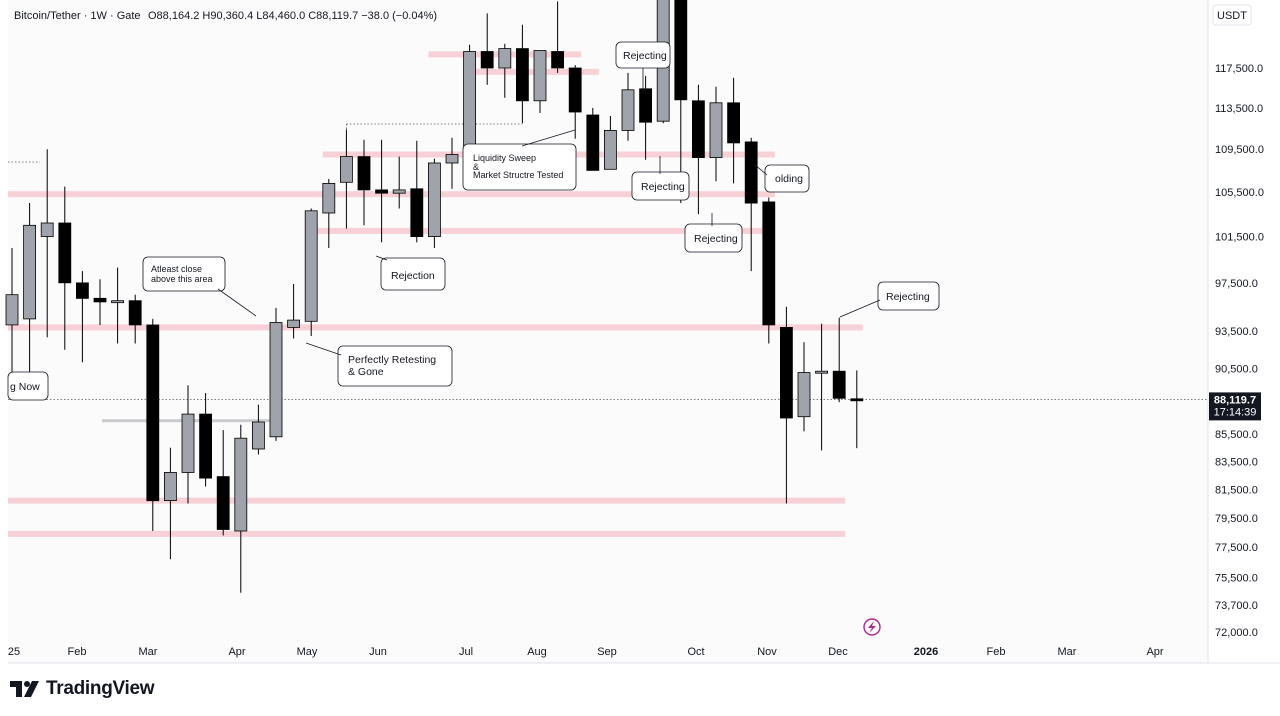 The width and height of the screenshot is (1280, 716). Describe the element at coordinates (872, 627) in the screenshot. I see `lightning-icon` at that location.